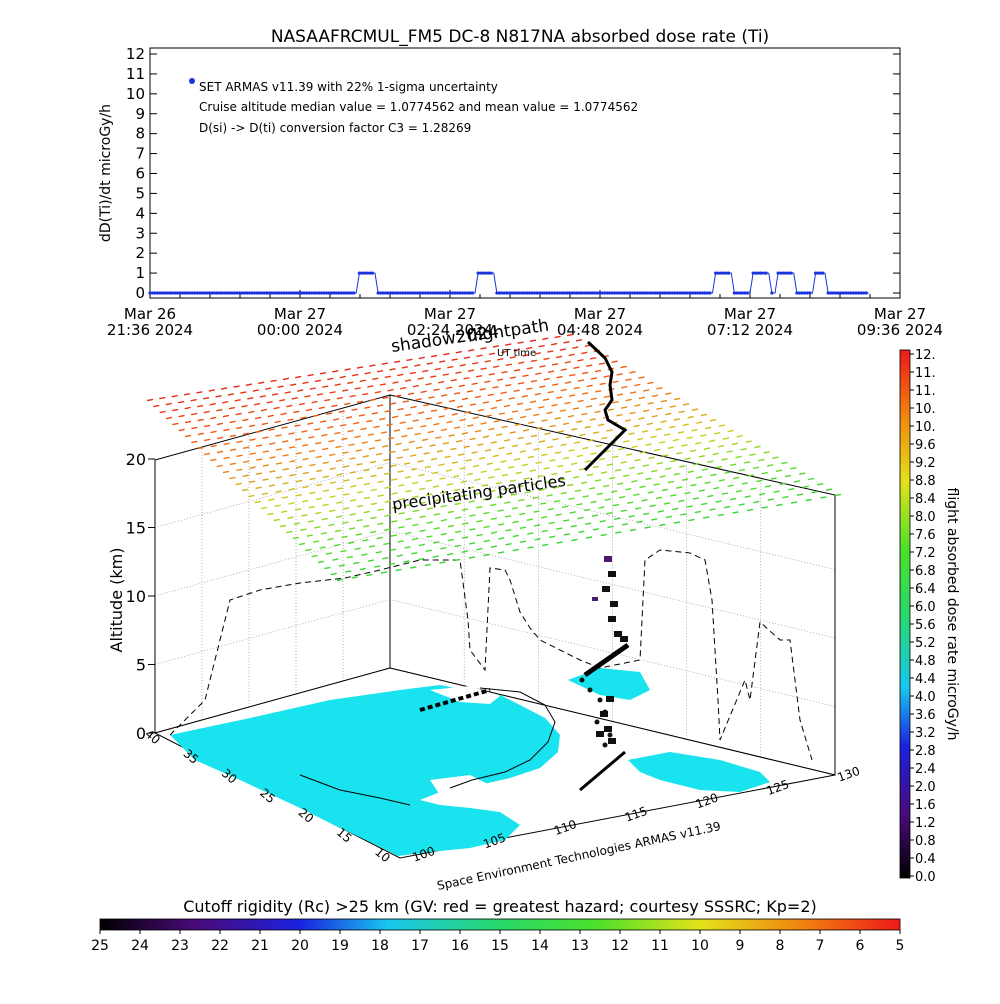 The height and width of the screenshot is (1004, 1000). What do you see at coordinates (605, 406) in the screenshot?
I see `flight-path-3d` at bounding box center [605, 406].